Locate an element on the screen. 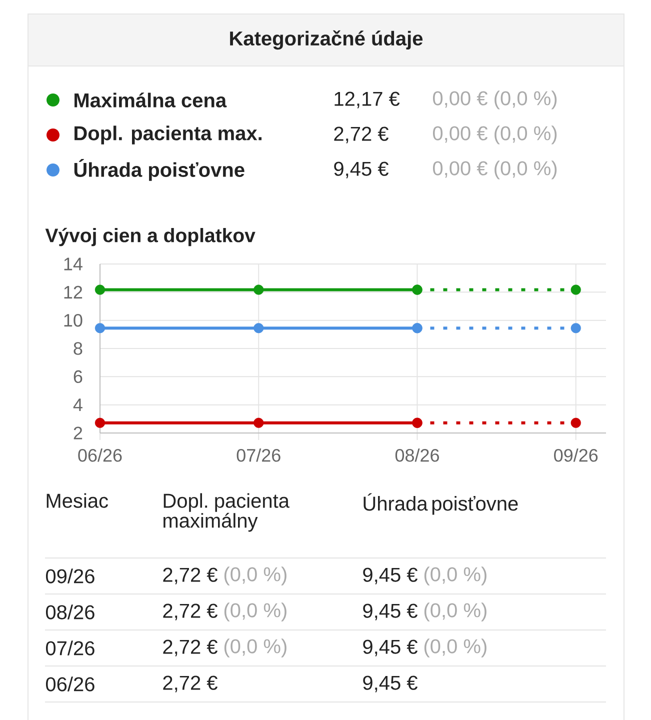 The width and height of the screenshot is (651, 720). y-tick-label: 6 is located at coordinates (78, 377).